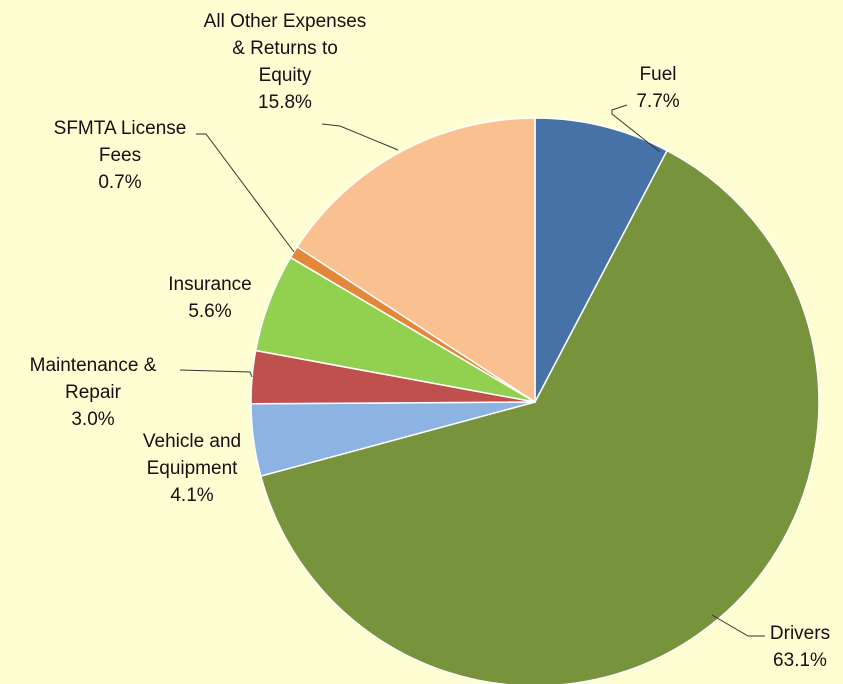  What do you see at coordinates (285, 48) in the screenshot?
I see `category-label: All Other Expenses & Returns to Equity` at bounding box center [285, 48].